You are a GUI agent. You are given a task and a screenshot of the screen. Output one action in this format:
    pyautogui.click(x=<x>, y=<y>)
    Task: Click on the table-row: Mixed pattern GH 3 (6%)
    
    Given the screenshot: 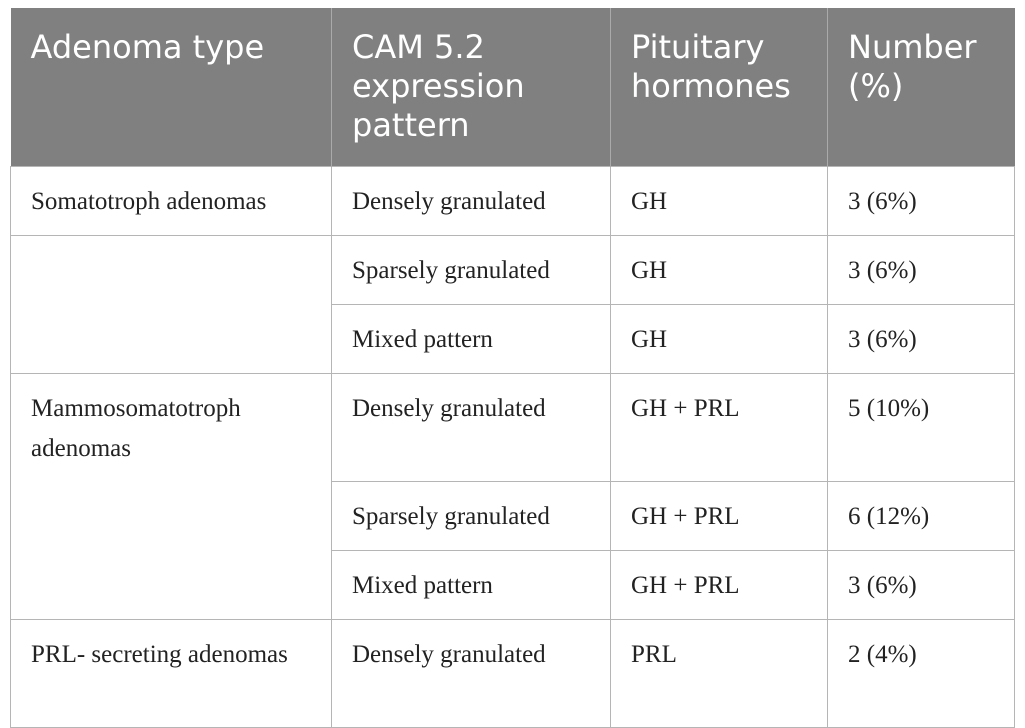 What is the action you would take?
    pyautogui.click(x=512, y=338)
    